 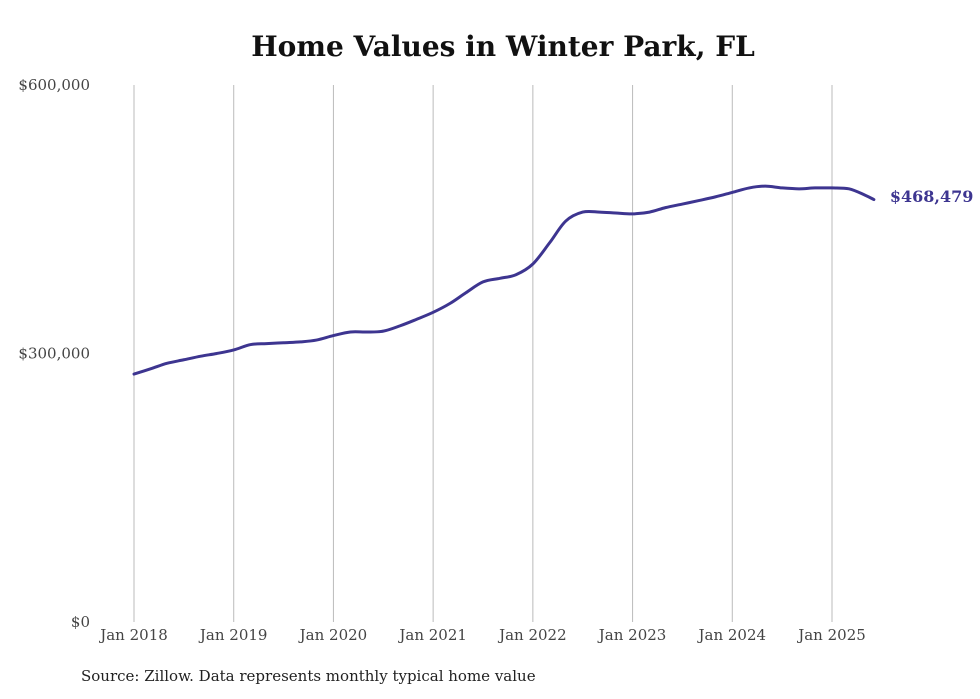 I want to click on y-tick-label: $0, so click(x=80, y=622).